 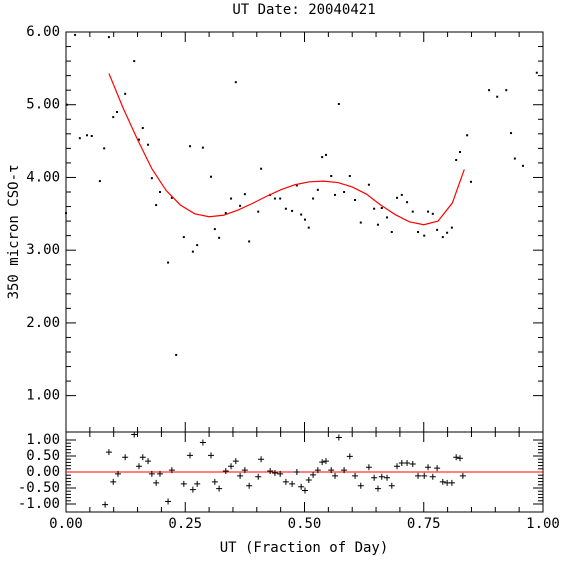 What do you see at coordinates (39, 504) in the screenshot?
I see `y-tick-label: -1.00` at bounding box center [39, 504].